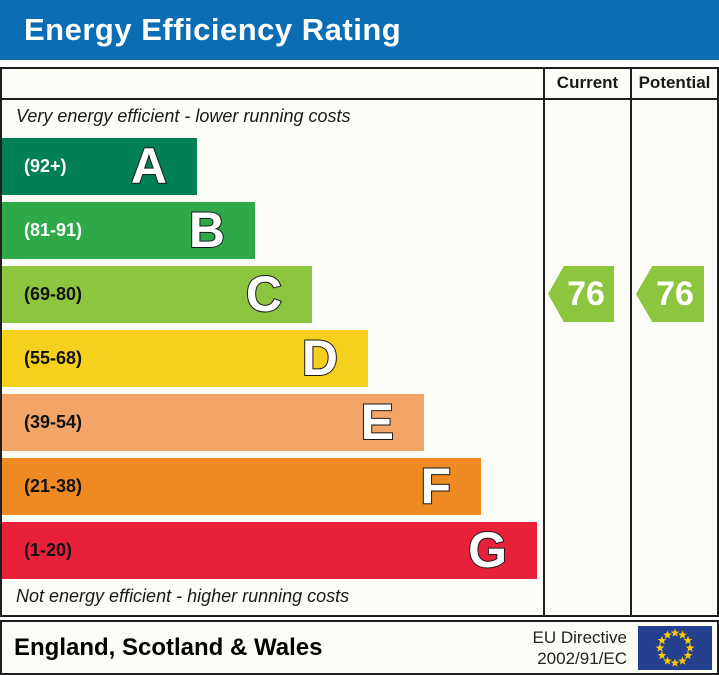 This screenshot has width=719, height=675. I want to click on band-letter: A, so click(149, 166).